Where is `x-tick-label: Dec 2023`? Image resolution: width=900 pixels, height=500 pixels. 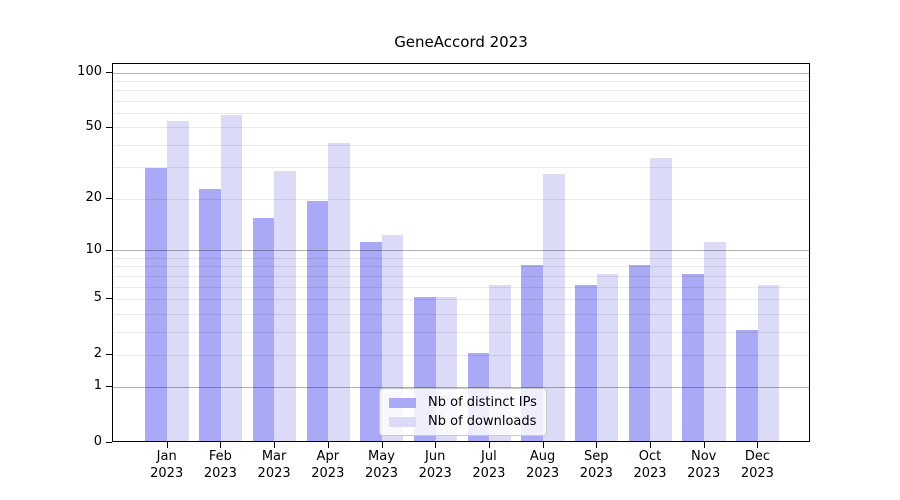
x-tick-label: Dec 2023 is located at coordinates (757, 465).